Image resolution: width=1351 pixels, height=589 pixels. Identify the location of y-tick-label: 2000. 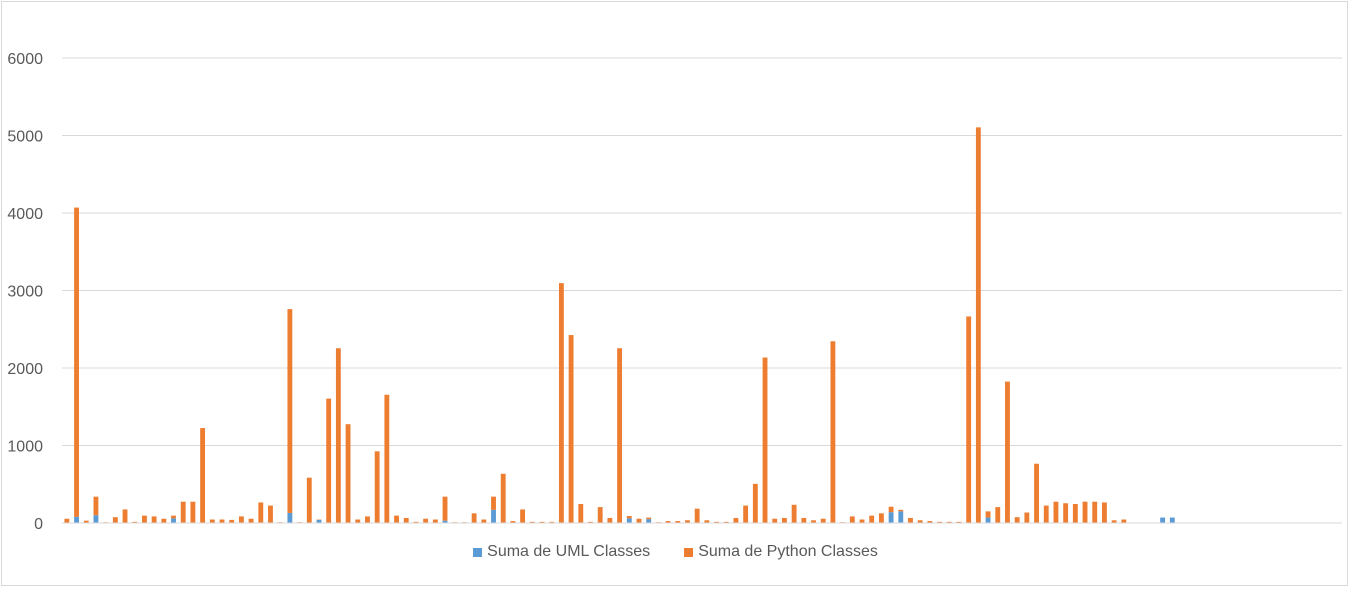
(25, 369).